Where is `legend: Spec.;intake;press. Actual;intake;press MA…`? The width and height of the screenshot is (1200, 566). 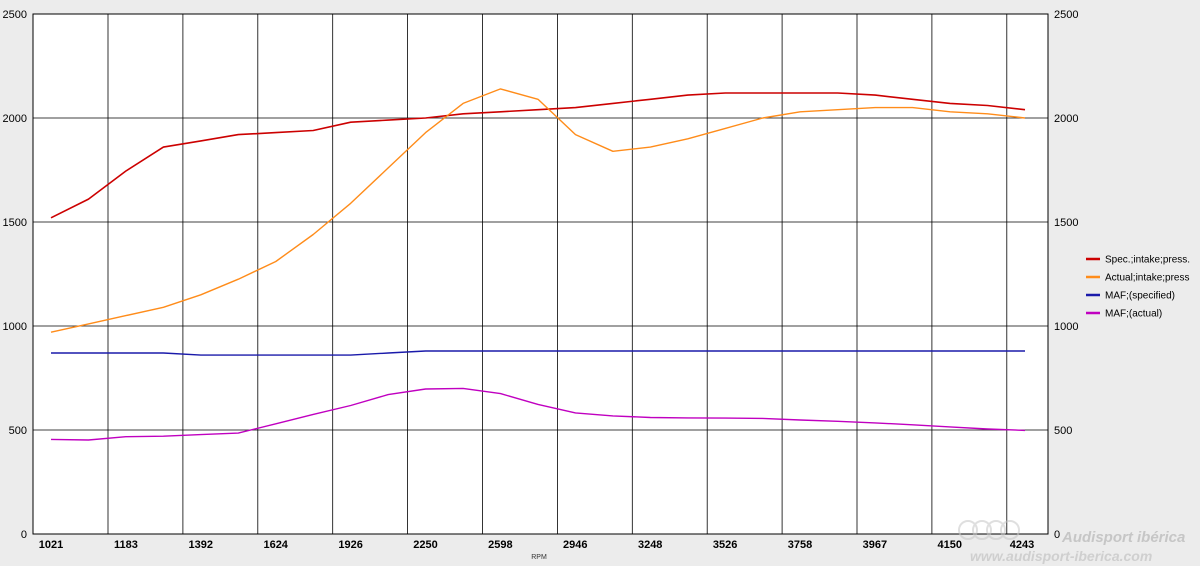 legend: Spec.;intake;press. Actual;intake;press MA… is located at coordinates (1138, 287).